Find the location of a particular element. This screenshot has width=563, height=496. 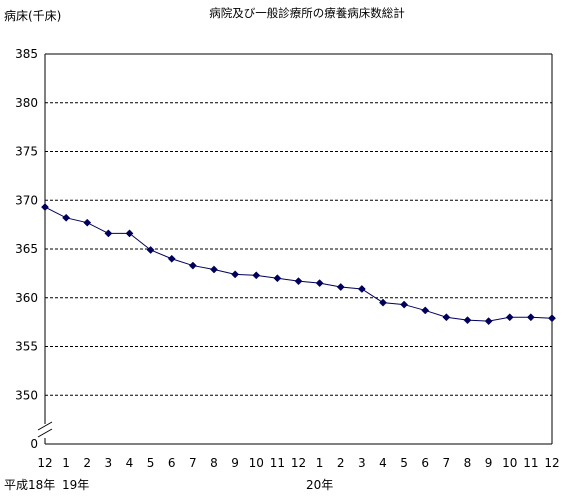

y-tick-label: 350 is located at coordinates (26, 395).